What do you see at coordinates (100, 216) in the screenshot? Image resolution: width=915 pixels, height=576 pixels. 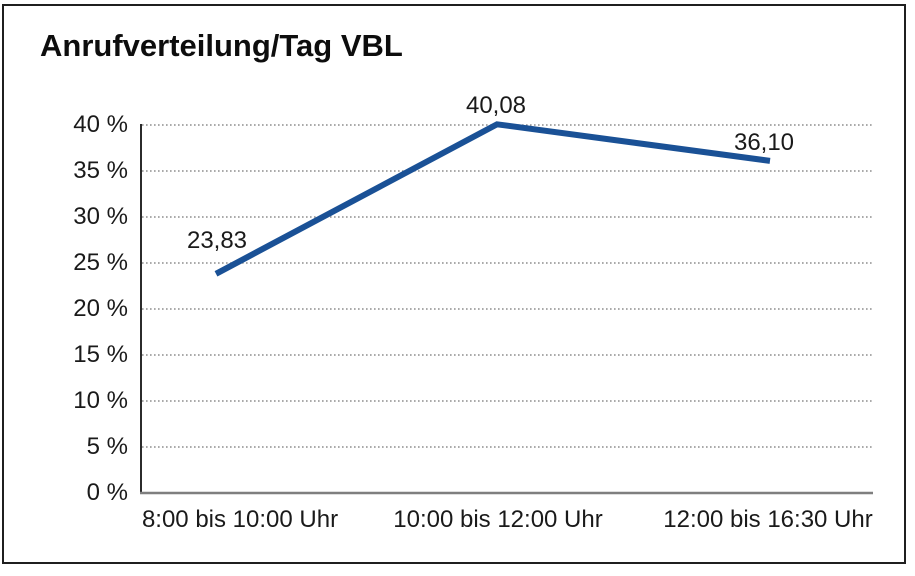 I see `y-tick-label: 30 %` at bounding box center [100, 216].